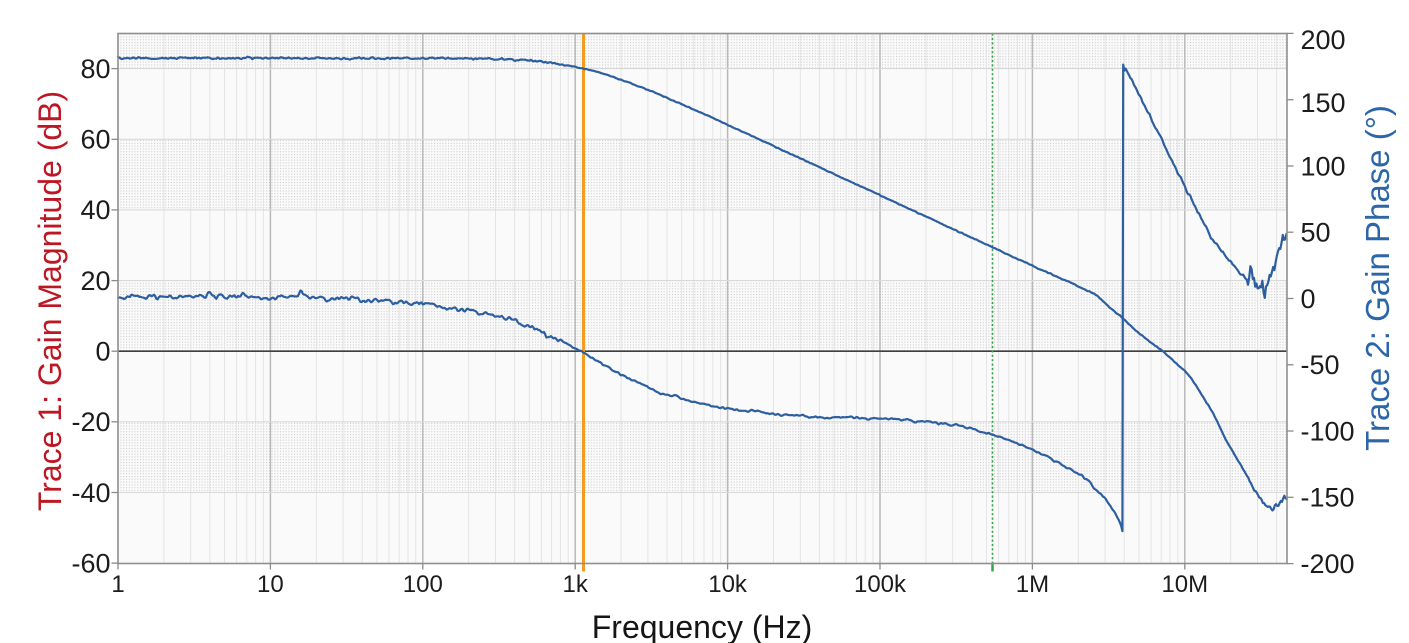 Image resolution: width=1409 pixels, height=643 pixels. Describe the element at coordinates (95, 69) in the screenshot. I see `svg-text: 80` at that location.